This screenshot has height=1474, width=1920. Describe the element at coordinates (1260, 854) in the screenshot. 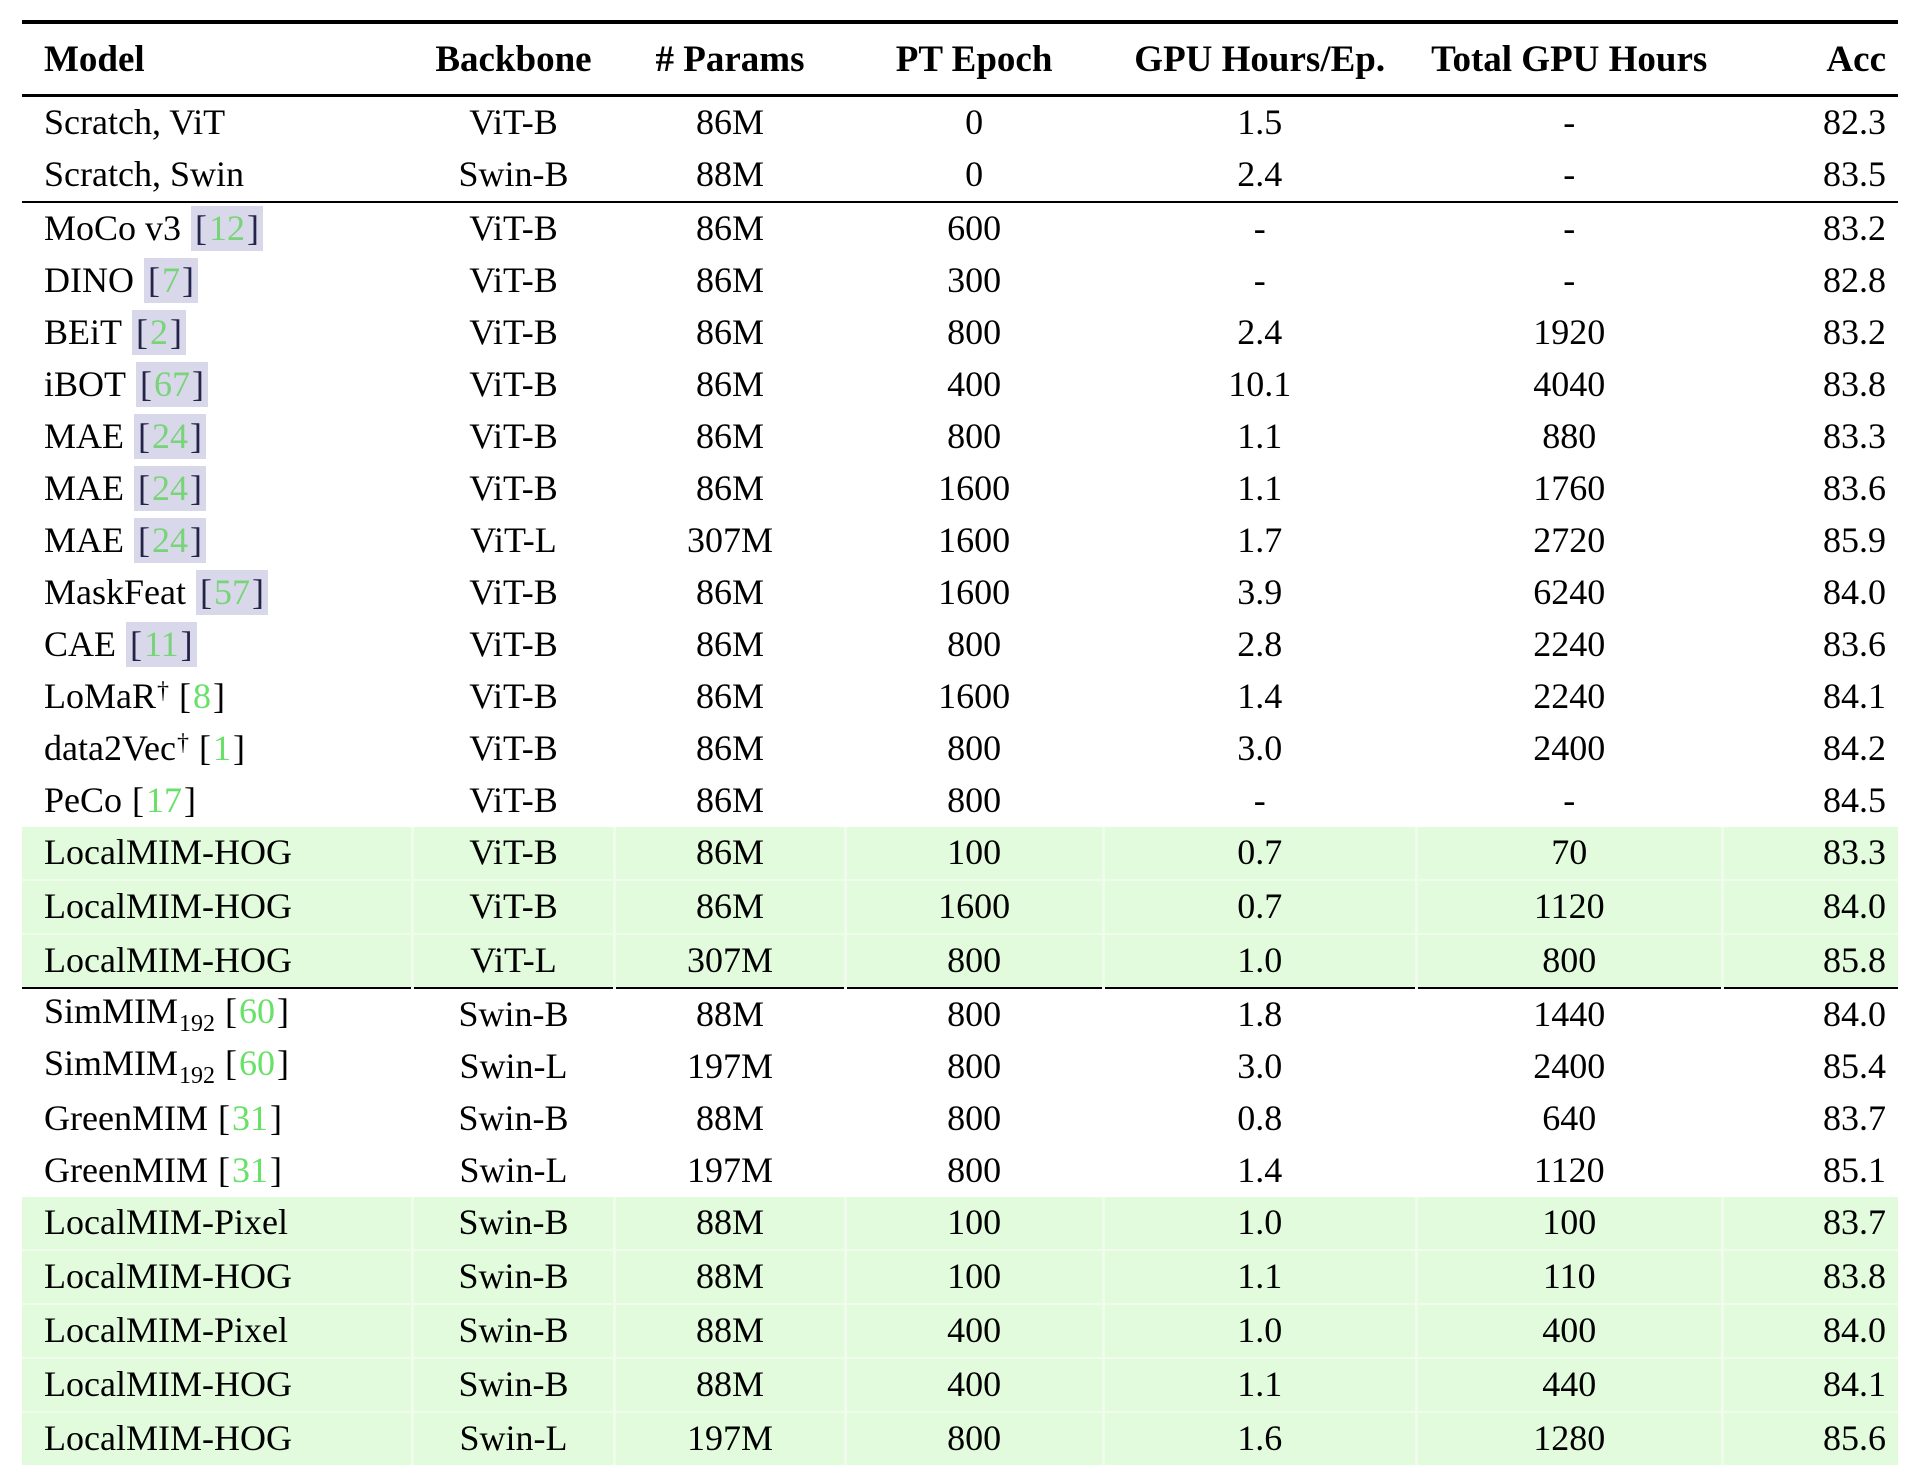

I see `gpu-hours-ep-cell: 0.7` at that location.